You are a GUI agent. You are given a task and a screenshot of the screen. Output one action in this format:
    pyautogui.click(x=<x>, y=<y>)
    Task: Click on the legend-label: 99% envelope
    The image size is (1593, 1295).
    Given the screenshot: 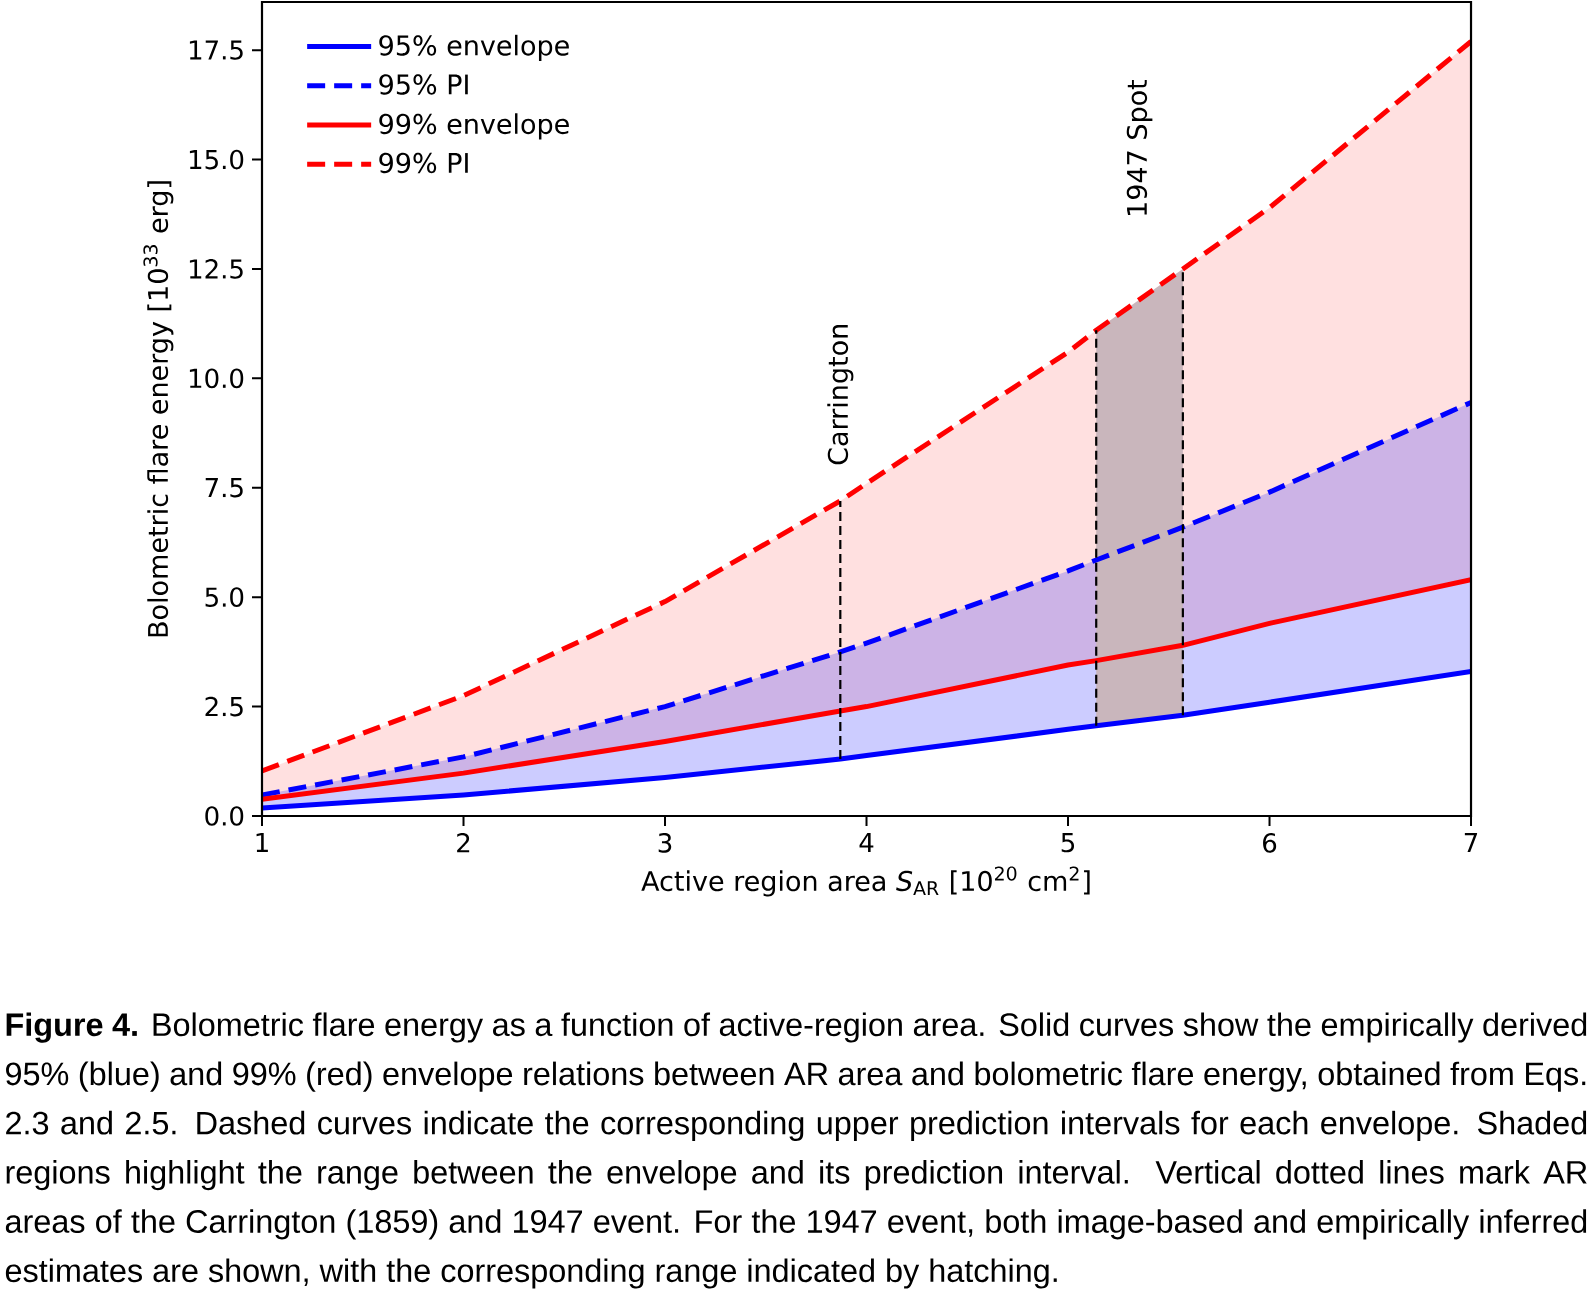 What is the action you would take?
    pyautogui.click(x=474, y=126)
    